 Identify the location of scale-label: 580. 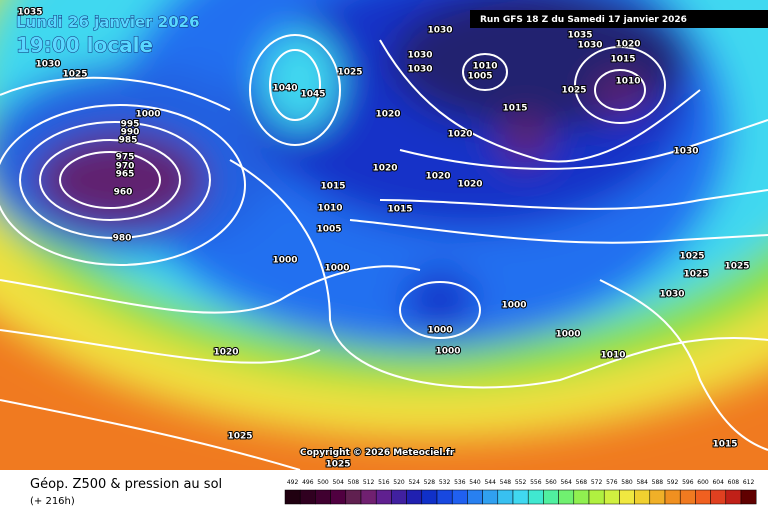
(627, 482).